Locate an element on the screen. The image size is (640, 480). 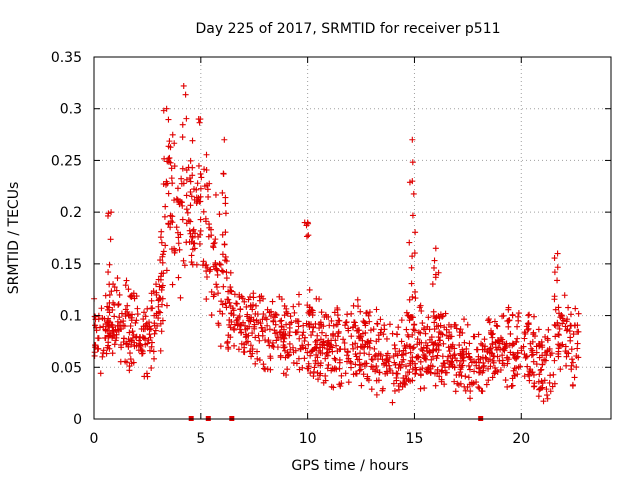
y-tick-label: 0.05 is located at coordinates (66, 368).